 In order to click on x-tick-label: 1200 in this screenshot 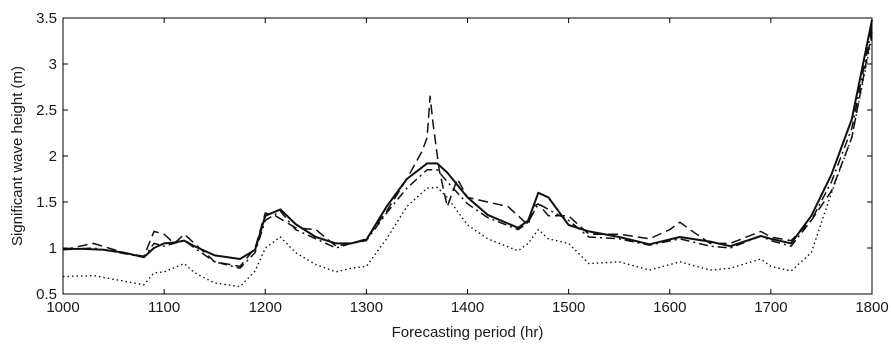, I will do `click(265, 307)`.